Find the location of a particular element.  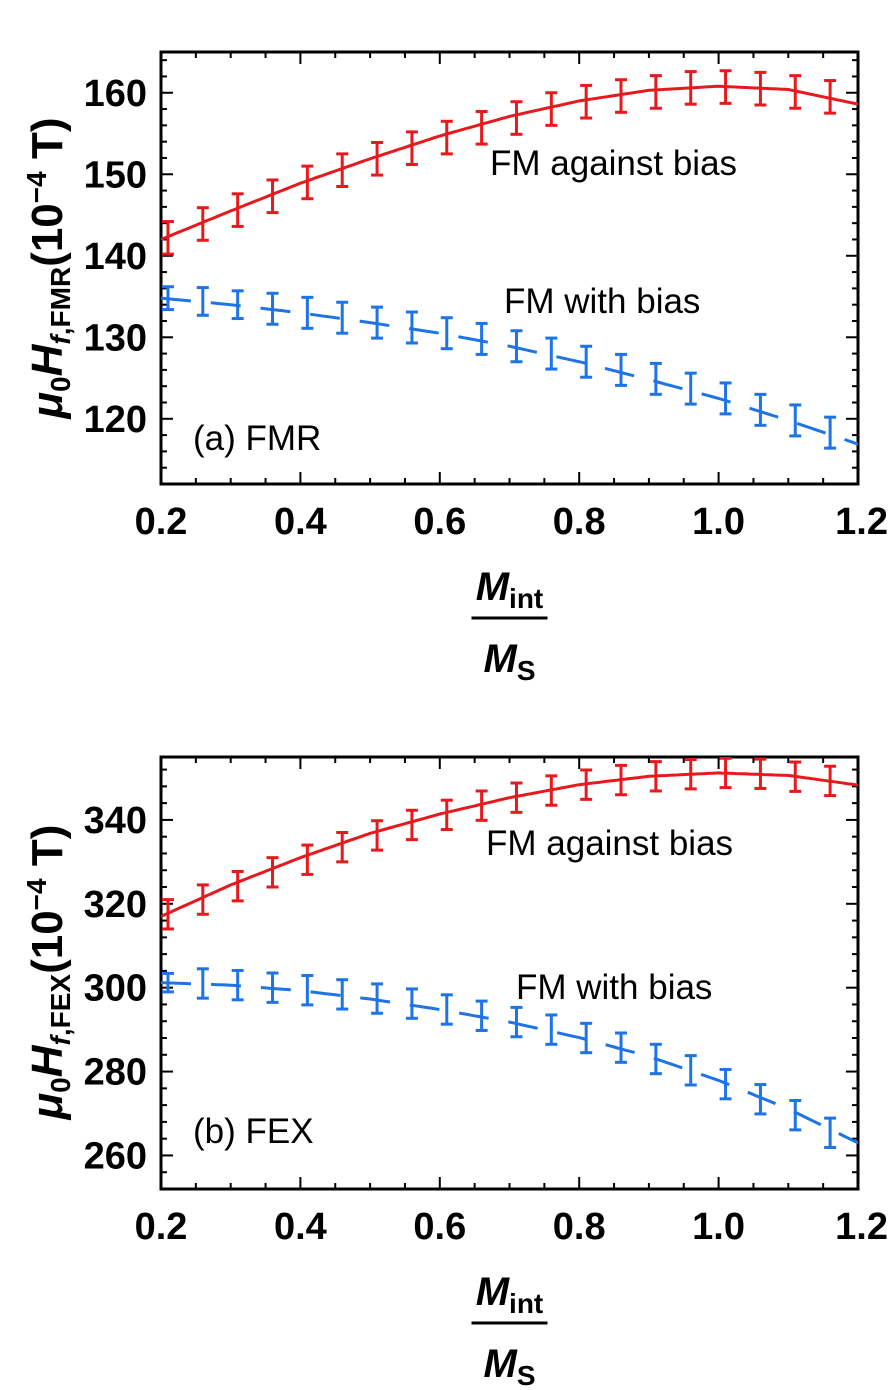

y-tick-label: 320 is located at coordinates (115, 905).